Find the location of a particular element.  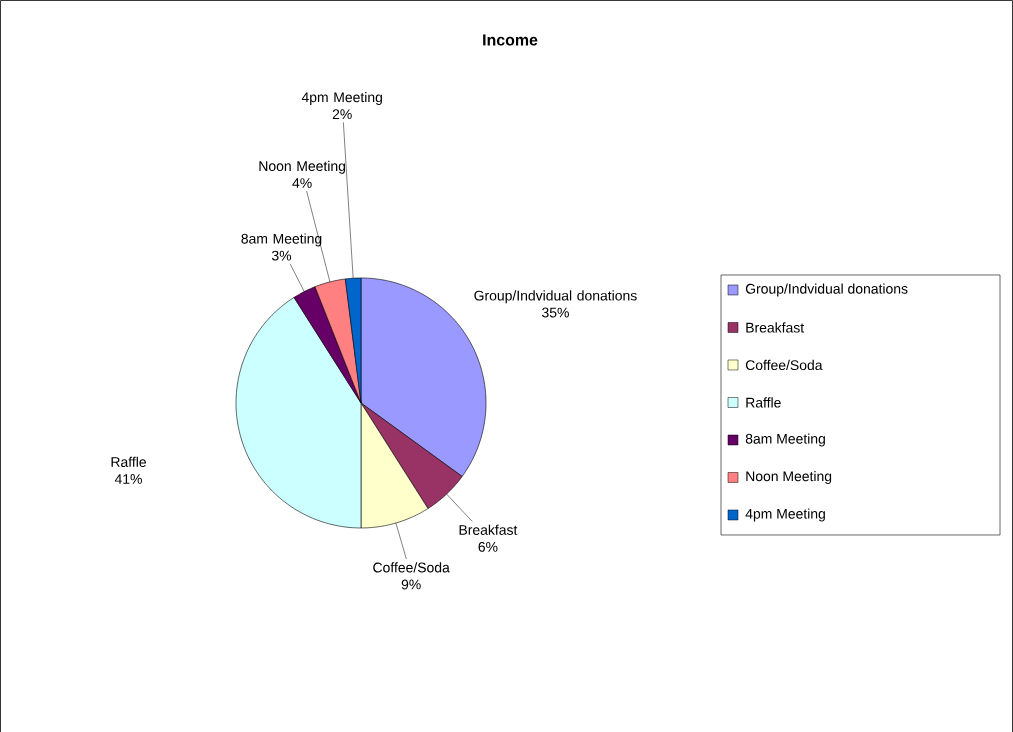

data-label: 35% is located at coordinates (555, 312).